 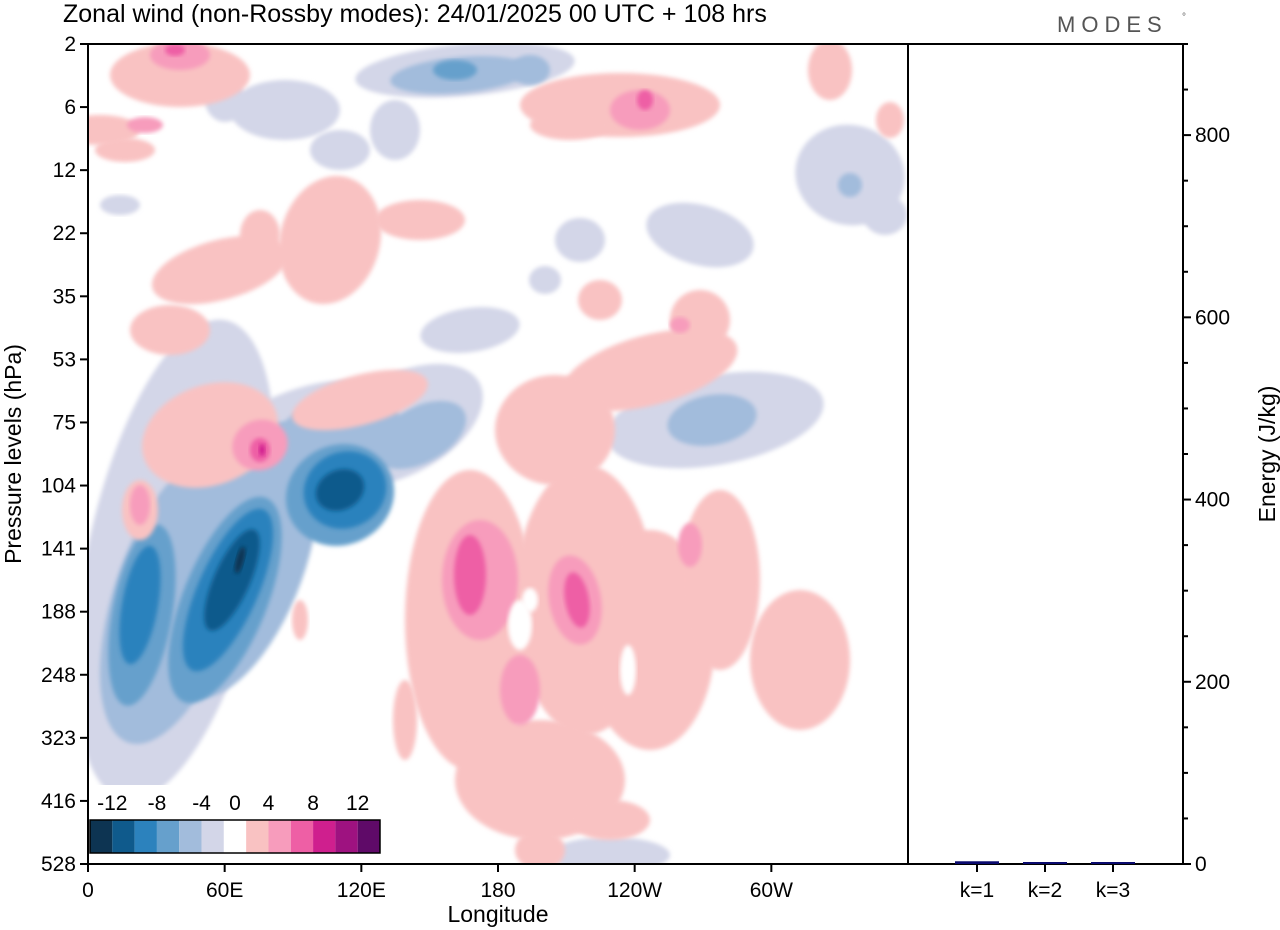 What do you see at coordinates (497, 914) in the screenshot?
I see `x-axis-title: Longitude` at bounding box center [497, 914].